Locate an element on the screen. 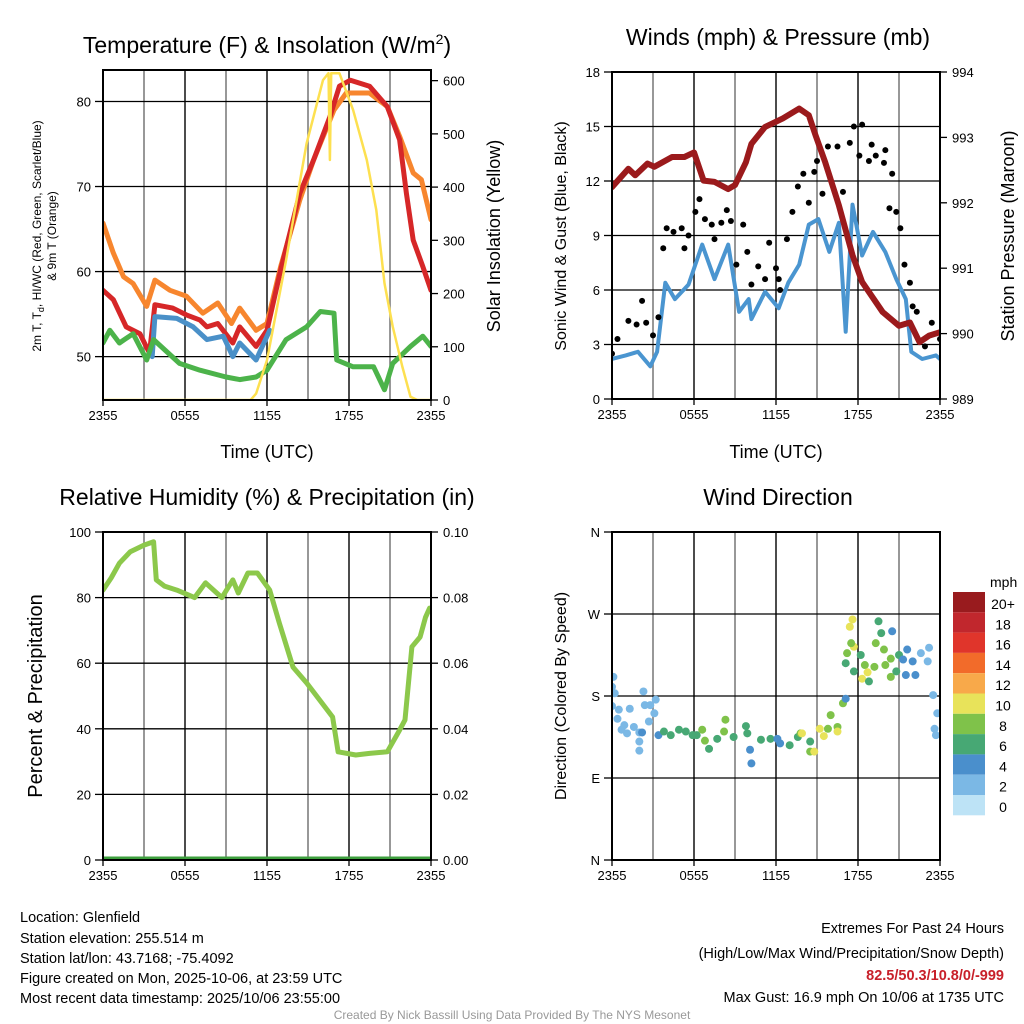 The height and width of the screenshot is (1024, 1024). series-solar-line is located at coordinates (267, 235).